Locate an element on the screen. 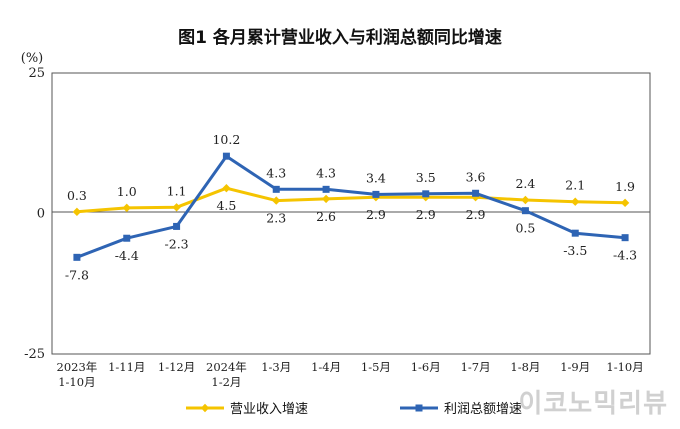 This screenshot has height=429, width=680. x-tick-label: 1-5月 is located at coordinates (376, 367).